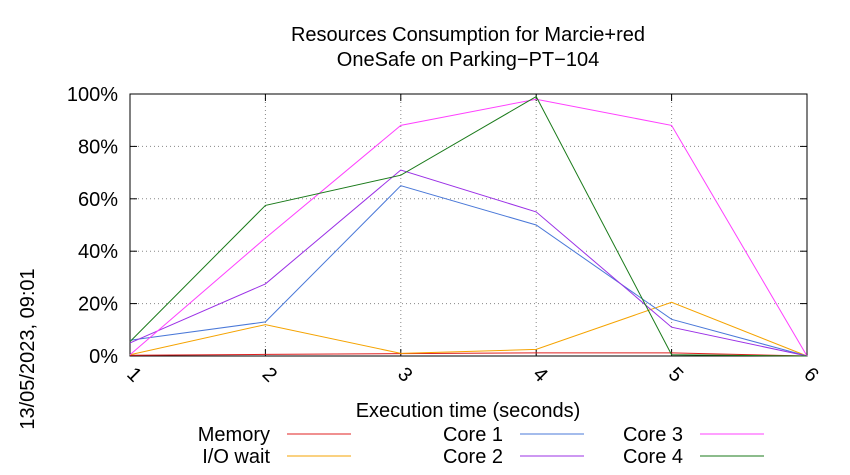 The height and width of the screenshot is (475, 850). What do you see at coordinates (810, 374) in the screenshot?
I see `x-tick-label-5: 6` at bounding box center [810, 374].